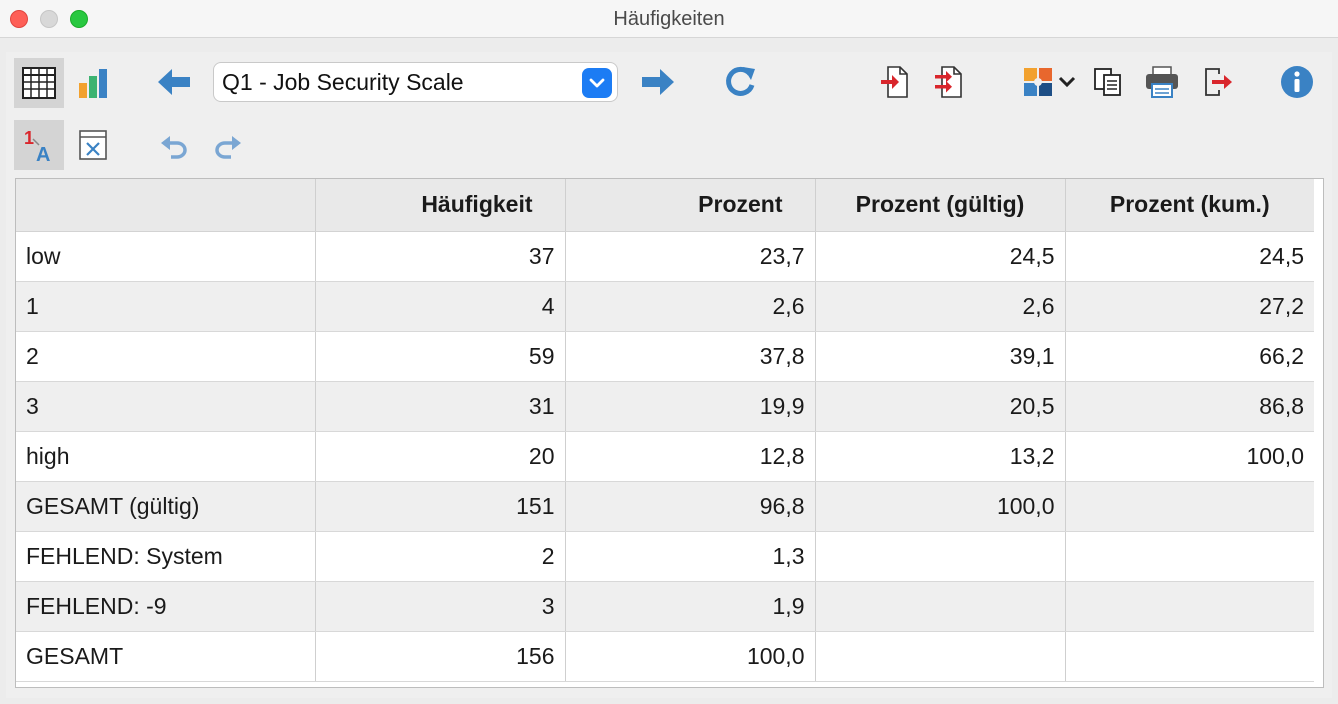 Image resolution: width=1338 pixels, height=704 pixels. What do you see at coordinates (343, 81) in the screenshot?
I see `variable-select-value: Q1 - Job Security Scale` at bounding box center [343, 81].